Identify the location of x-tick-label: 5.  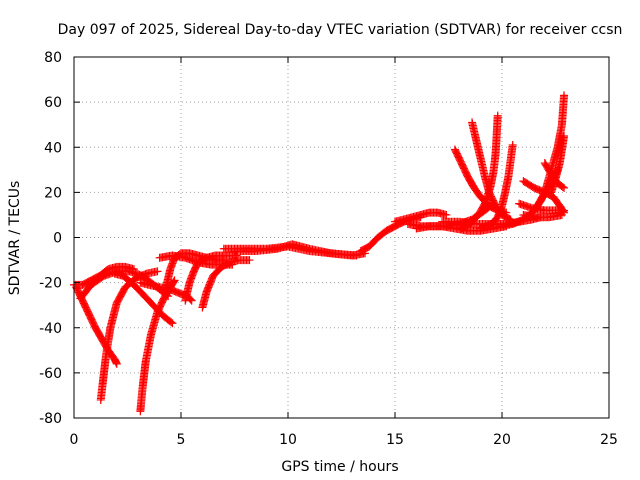
(181, 440).